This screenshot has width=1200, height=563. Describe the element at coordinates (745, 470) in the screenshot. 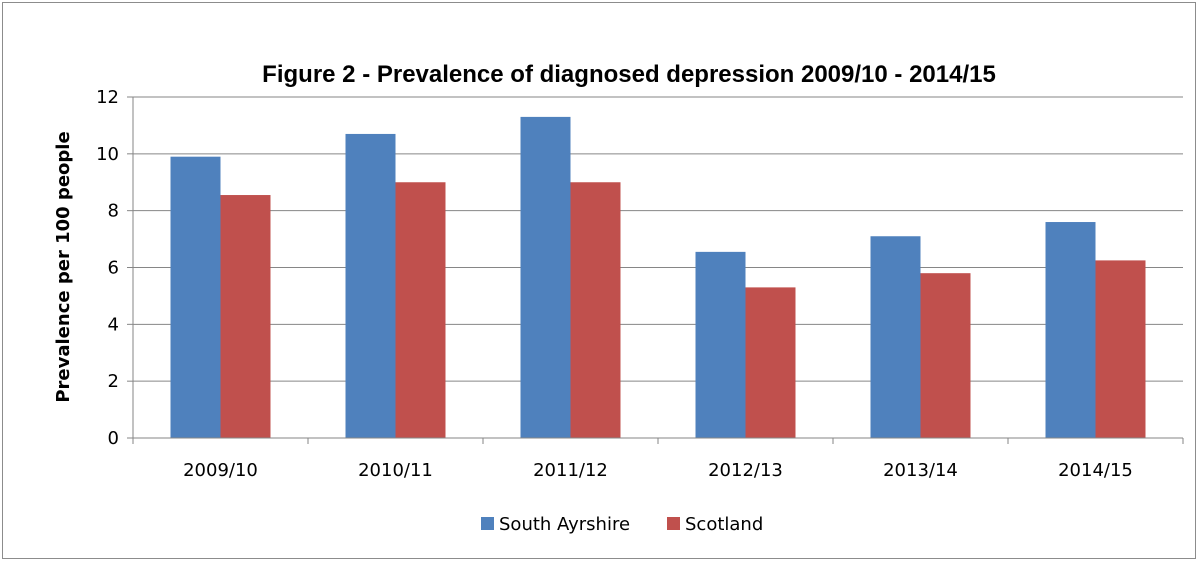

I see `x-tick-label: 2012/13` at that location.